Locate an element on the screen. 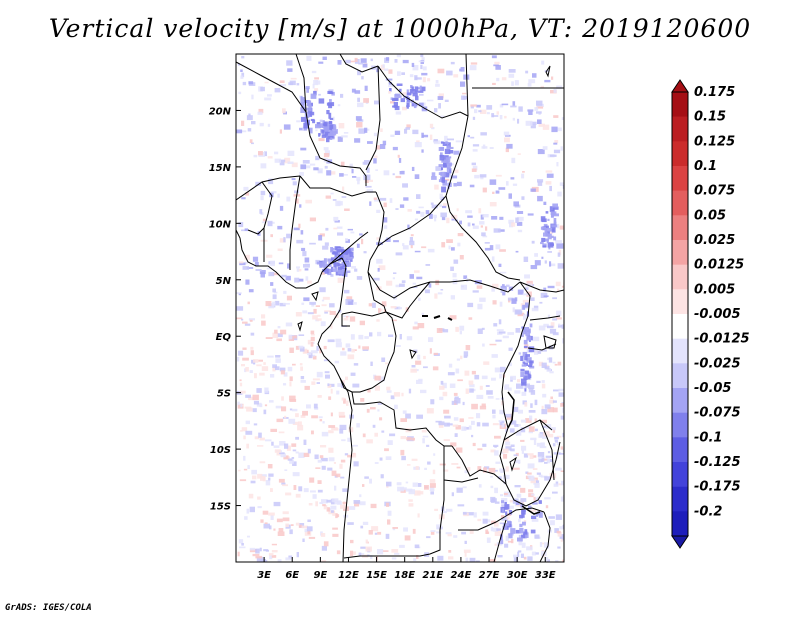 The image size is (800, 618). colorbar-label: -0.1 is located at coordinates (708, 437).